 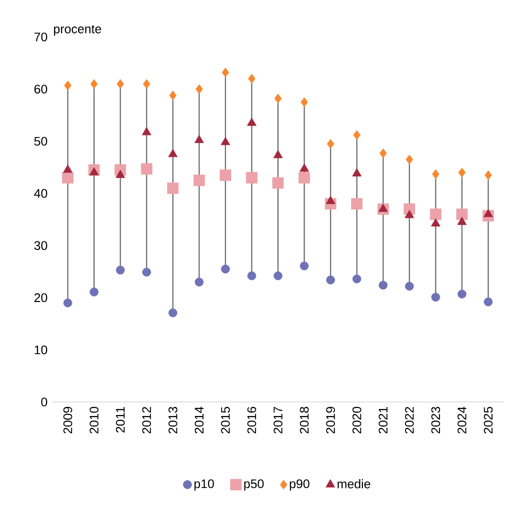 What do you see at coordinates (304, 420) in the screenshot?
I see `x-tick-label: 2018` at bounding box center [304, 420].